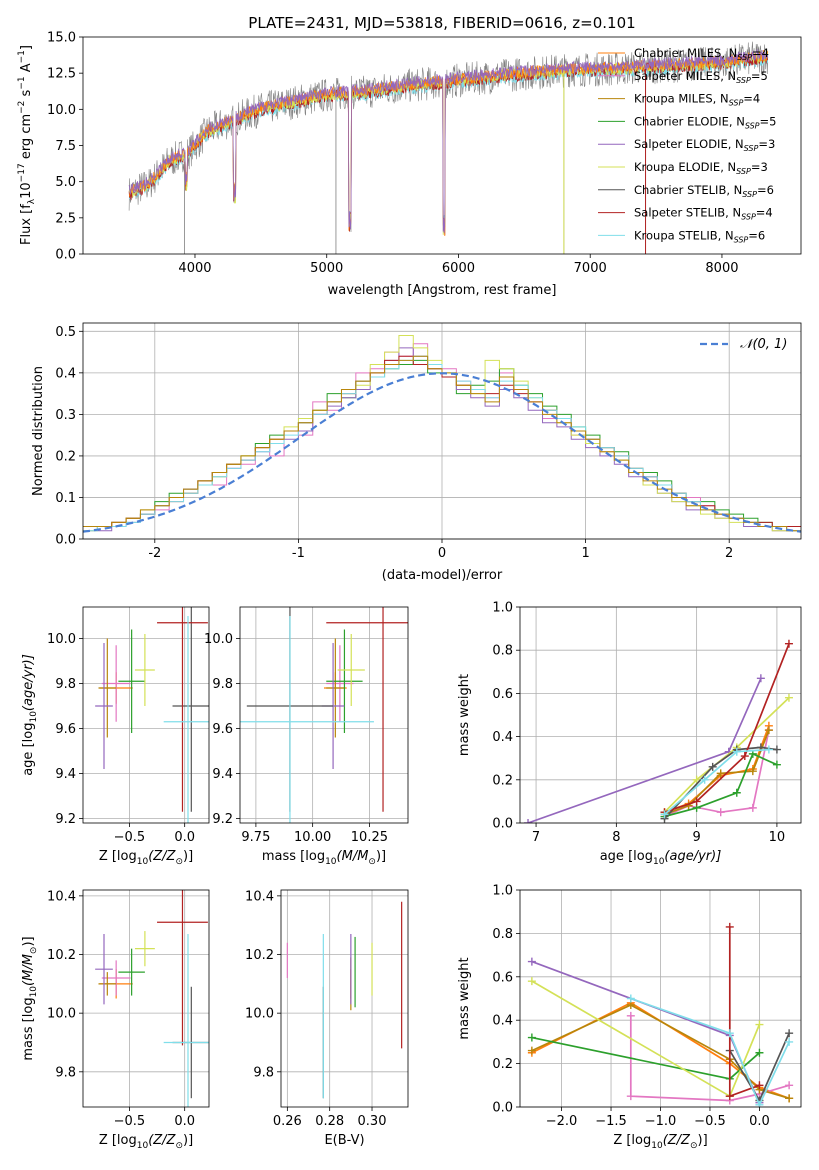  I want to click on legend-n-value: =4, so click(764, 213).